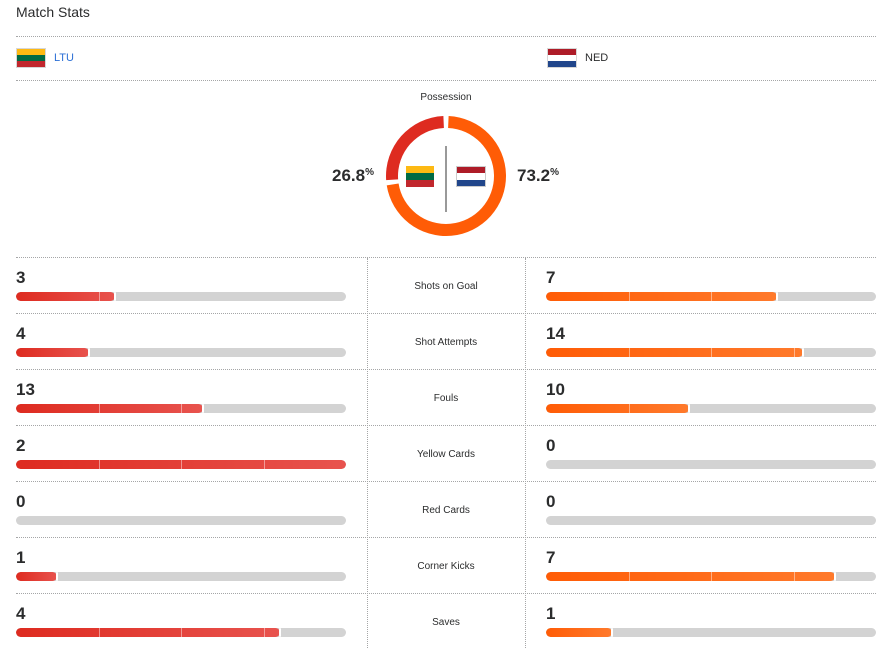  Describe the element at coordinates (578, 58) in the screenshot. I see `away-team: NED` at that location.